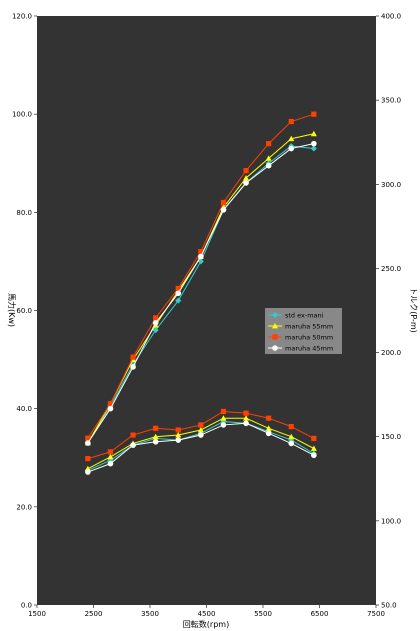 The height and width of the screenshot is (631, 420). Describe the element at coordinates (391, 353) in the screenshot. I see `right-tick-label: 200.0` at that location.